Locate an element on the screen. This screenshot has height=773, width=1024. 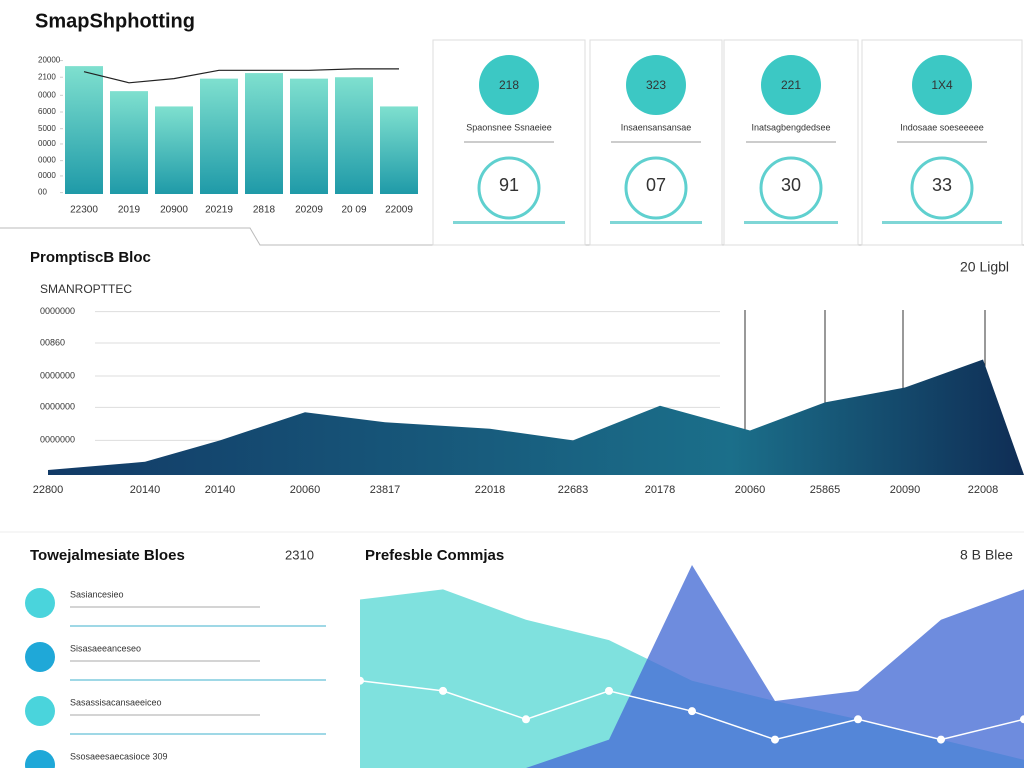
list-item: Sasiancesieo is located at coordinates (97, 594).